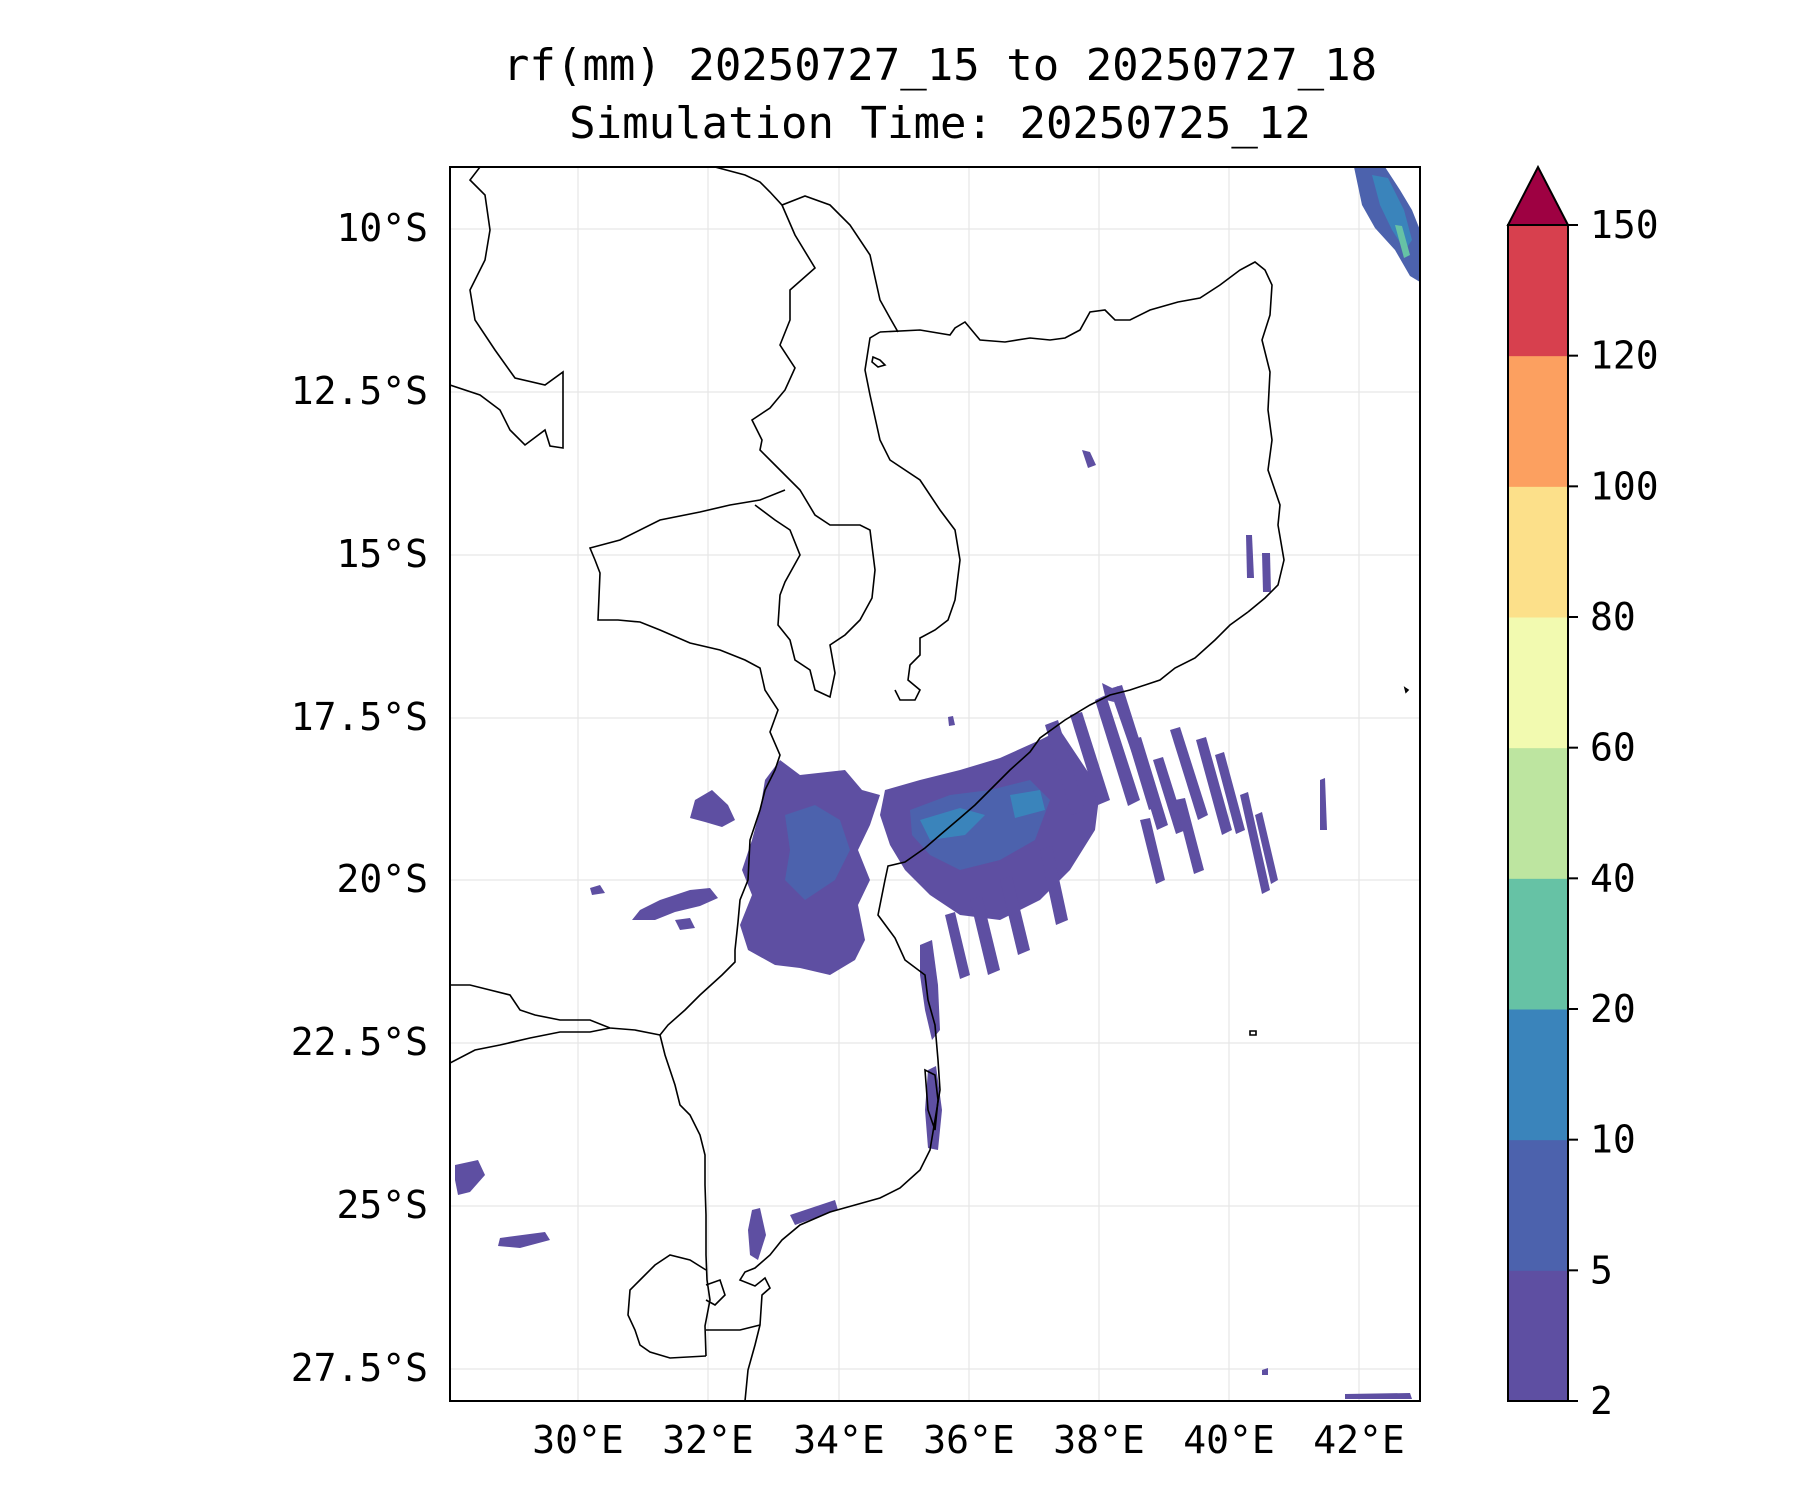 This screenshot has width=1800, height=1500. I want to click on rain-cell-17s, so click(1108, 692).